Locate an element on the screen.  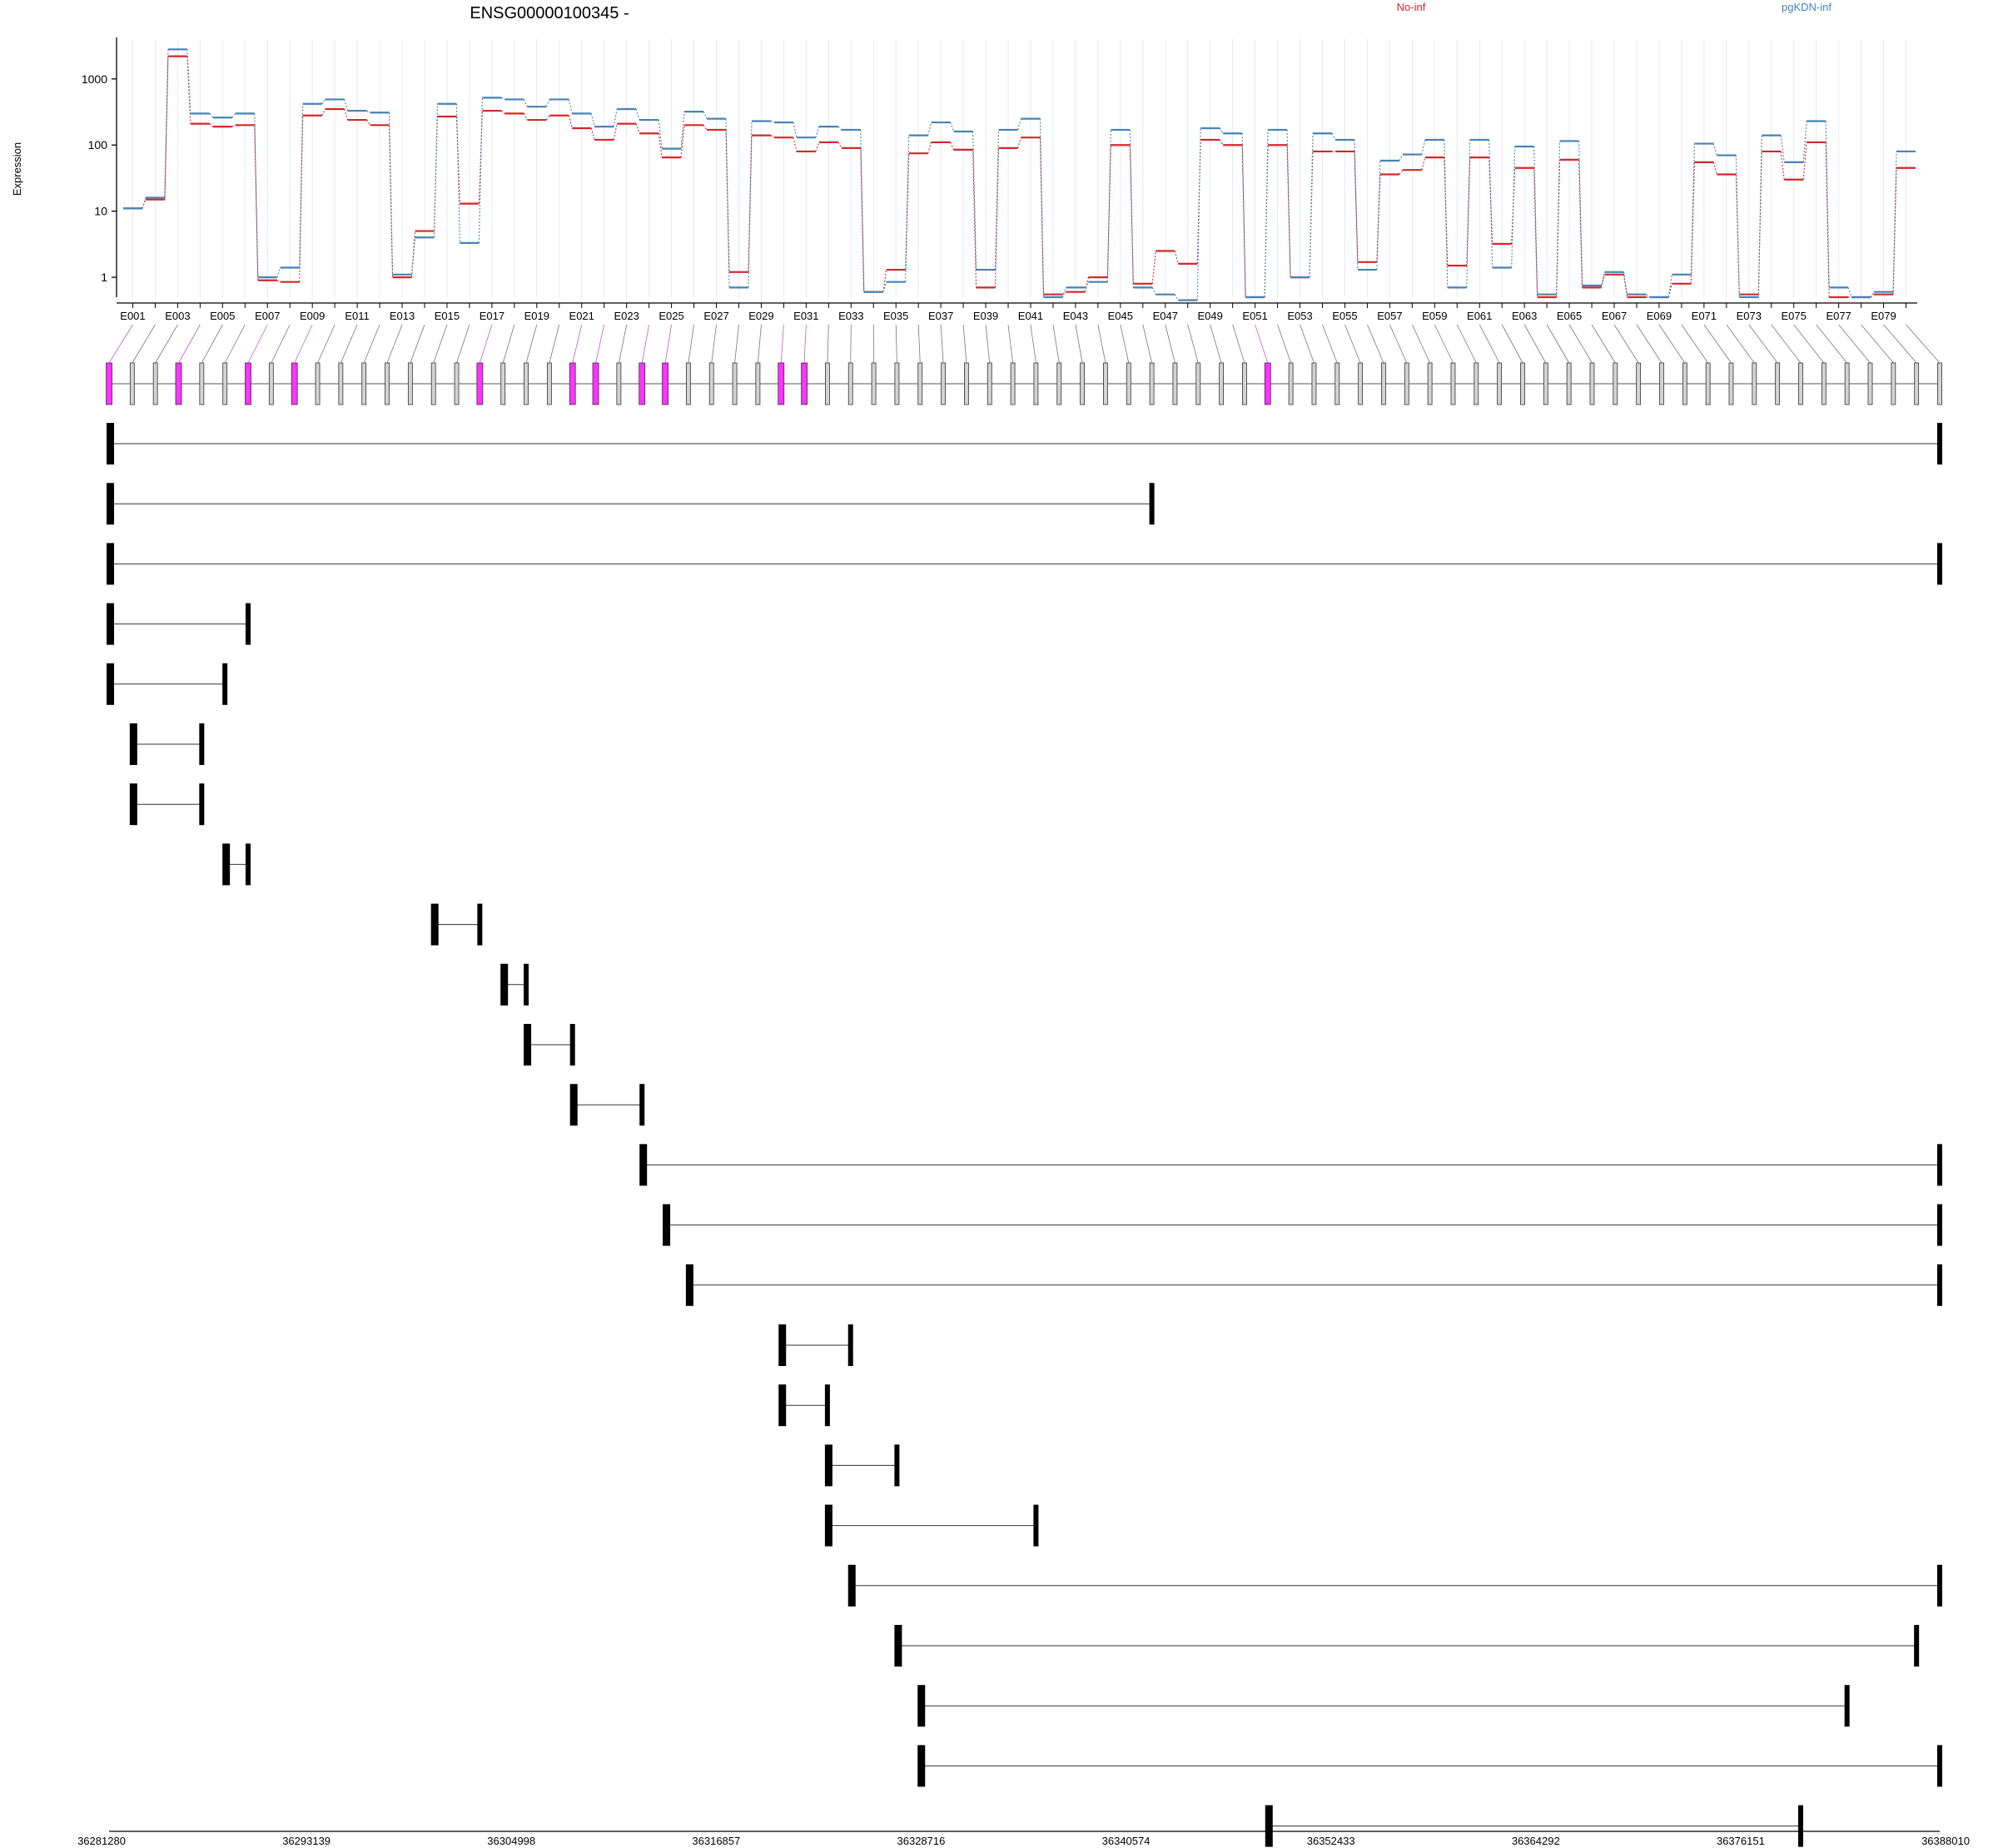
y-axis-label: Expression is located at coordinates (17, 169).